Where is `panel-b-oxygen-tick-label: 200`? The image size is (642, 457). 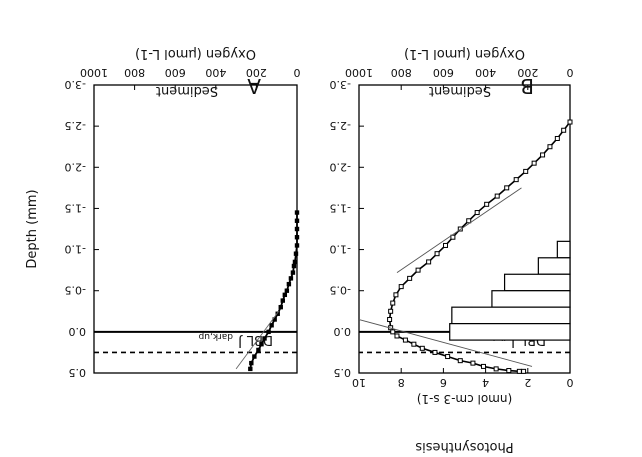
panel-b-oxygen-tick-label: 200 is located at coordinates (527, 72).